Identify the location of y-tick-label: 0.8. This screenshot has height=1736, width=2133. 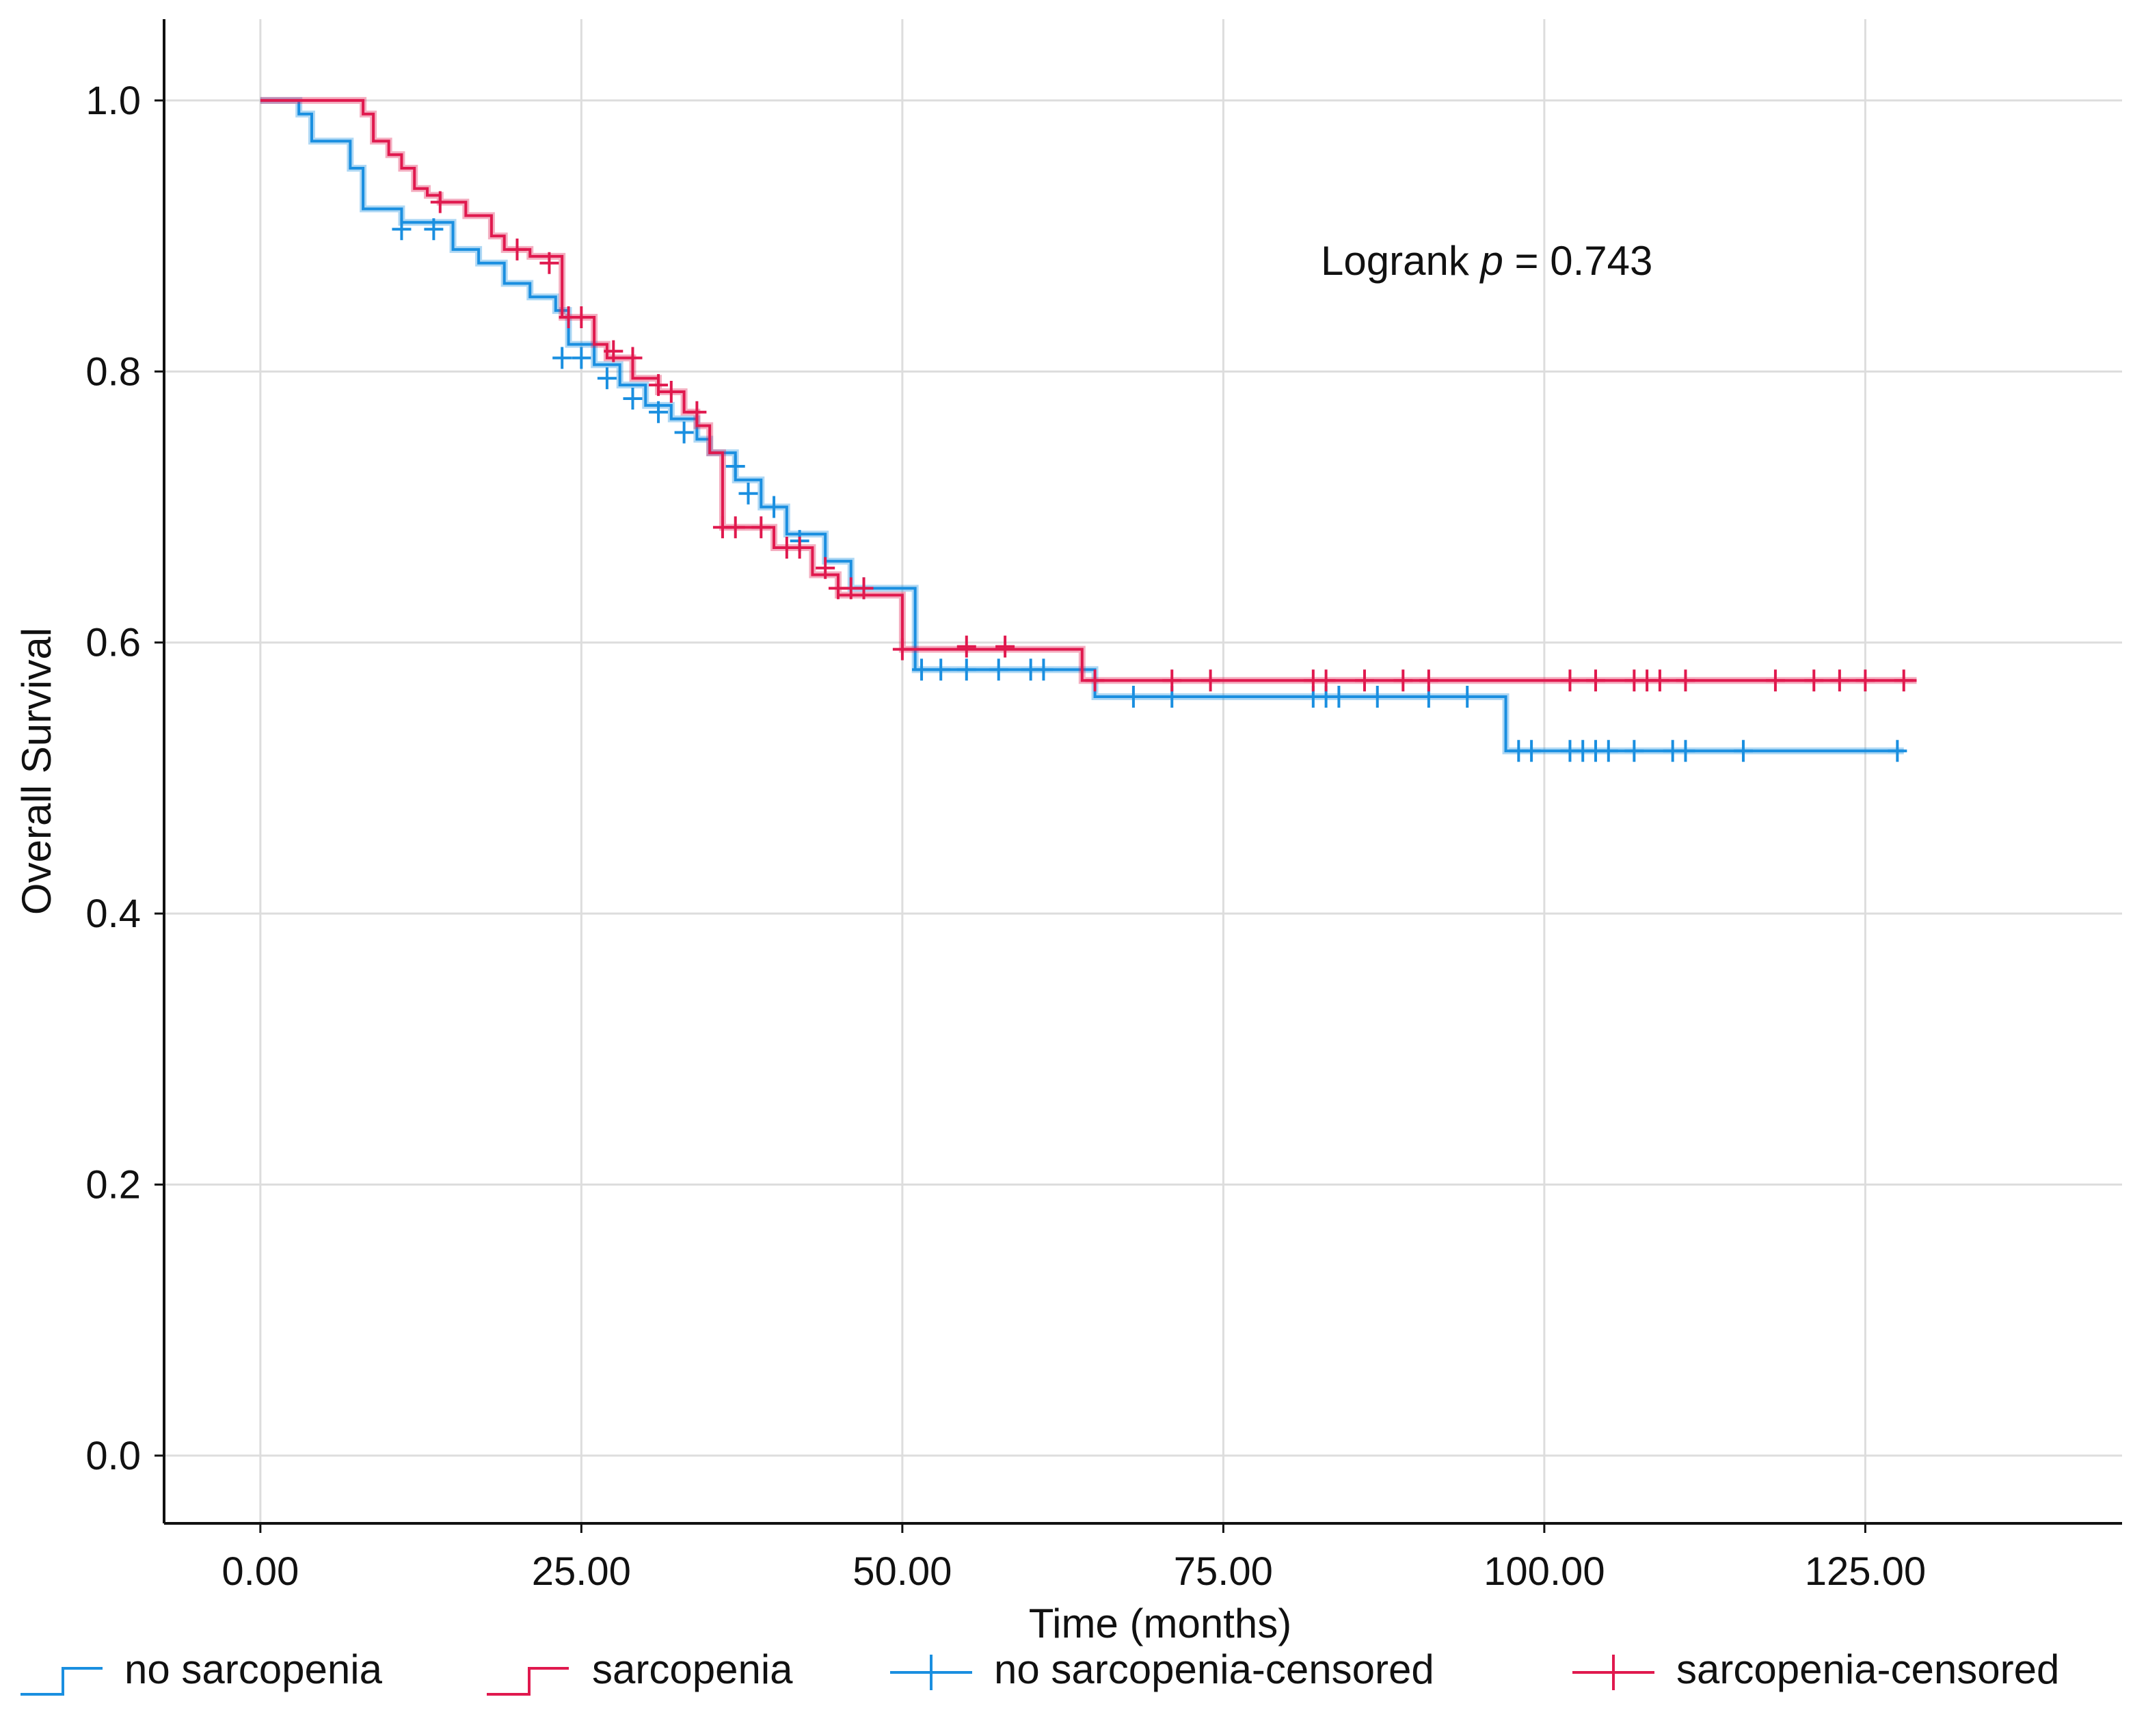
(113, 371).